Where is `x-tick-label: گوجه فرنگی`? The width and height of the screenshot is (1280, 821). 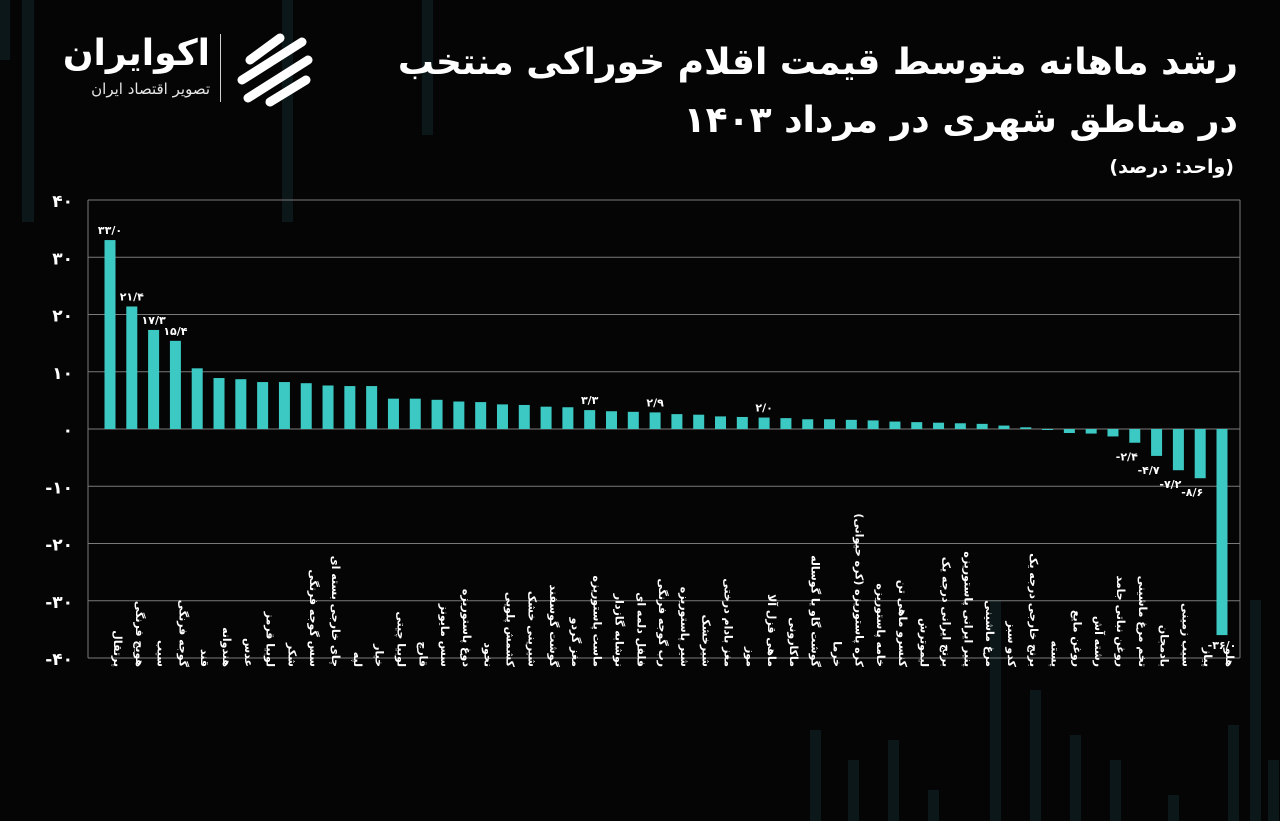
x-tick-label: گوجه فرنگی is located at coordinates (182, 634).